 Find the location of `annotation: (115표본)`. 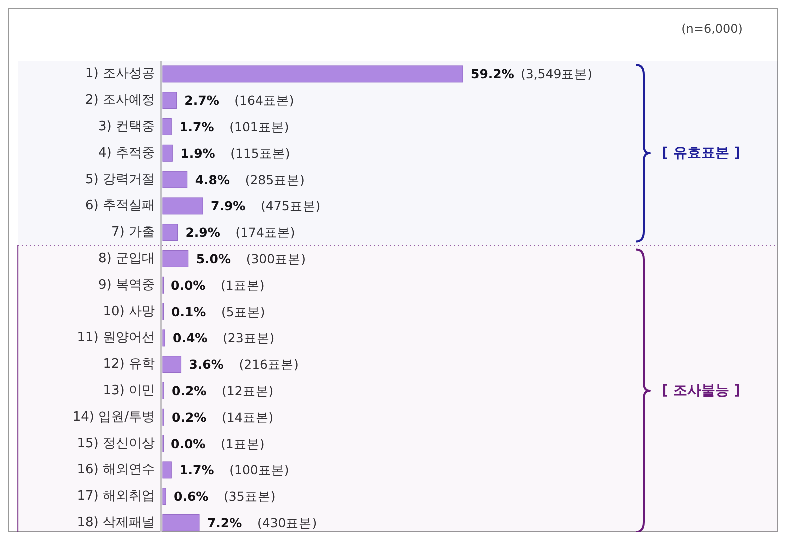

annotation: (115표본) is located at coordinates (260, 153).